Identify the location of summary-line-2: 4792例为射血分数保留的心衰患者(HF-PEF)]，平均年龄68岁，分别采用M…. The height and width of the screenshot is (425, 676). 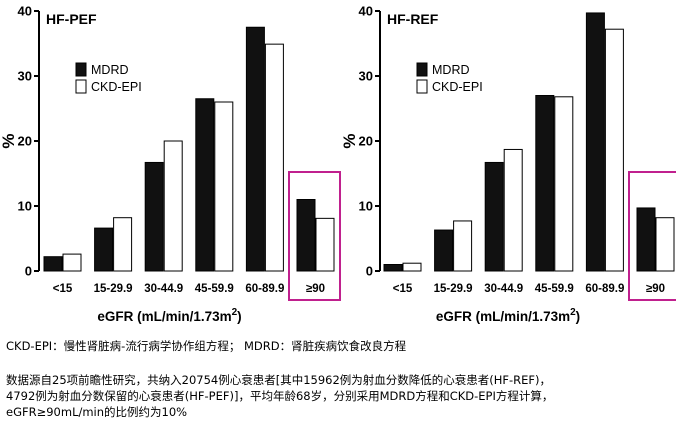
(280, 396).